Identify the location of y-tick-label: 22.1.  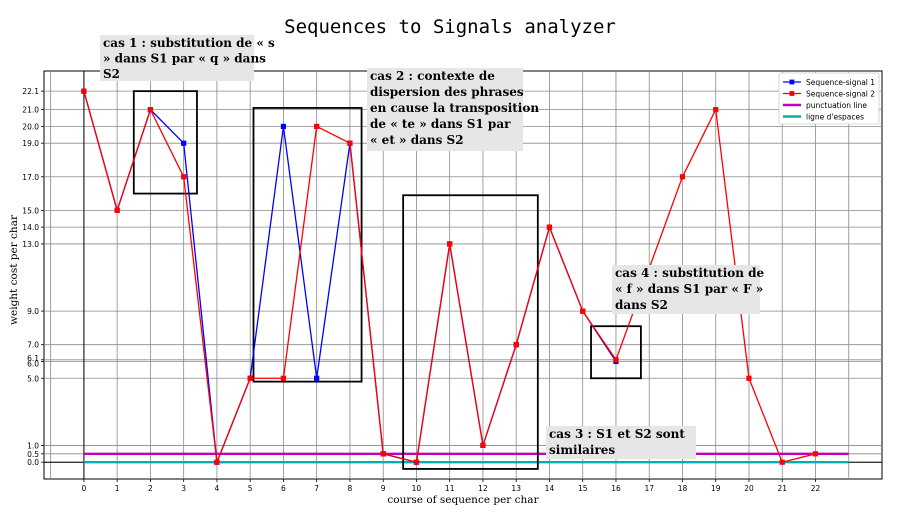
(30, 91).